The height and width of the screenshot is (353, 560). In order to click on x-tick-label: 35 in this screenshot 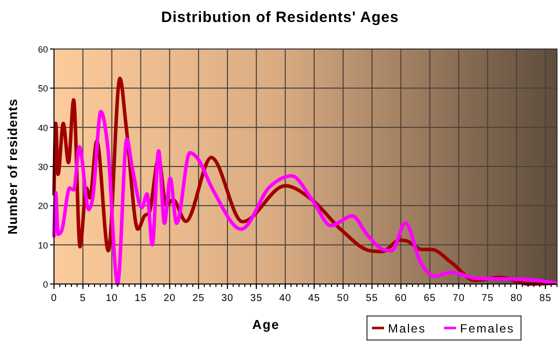, I will do `click(256, 298)`.